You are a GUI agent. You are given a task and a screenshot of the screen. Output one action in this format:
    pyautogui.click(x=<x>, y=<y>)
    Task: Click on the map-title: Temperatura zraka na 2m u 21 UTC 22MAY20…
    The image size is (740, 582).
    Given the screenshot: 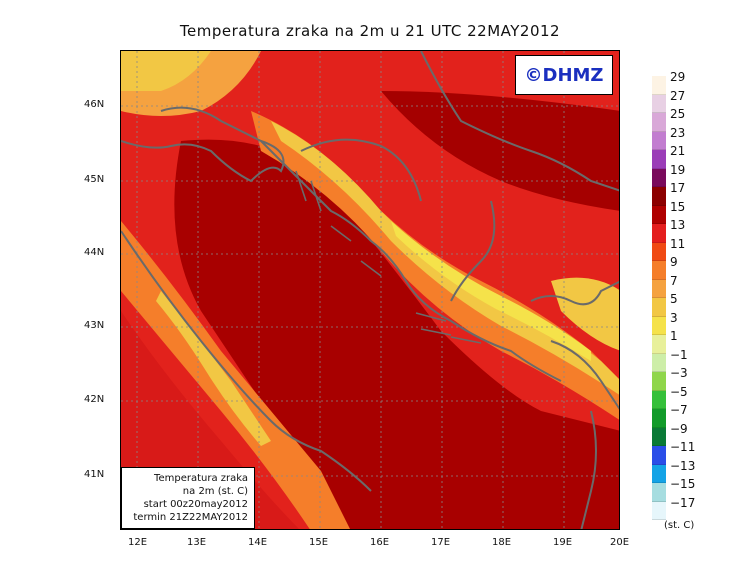 What is the action you would take?
    pyautogui.click(x=370, y=31)
    